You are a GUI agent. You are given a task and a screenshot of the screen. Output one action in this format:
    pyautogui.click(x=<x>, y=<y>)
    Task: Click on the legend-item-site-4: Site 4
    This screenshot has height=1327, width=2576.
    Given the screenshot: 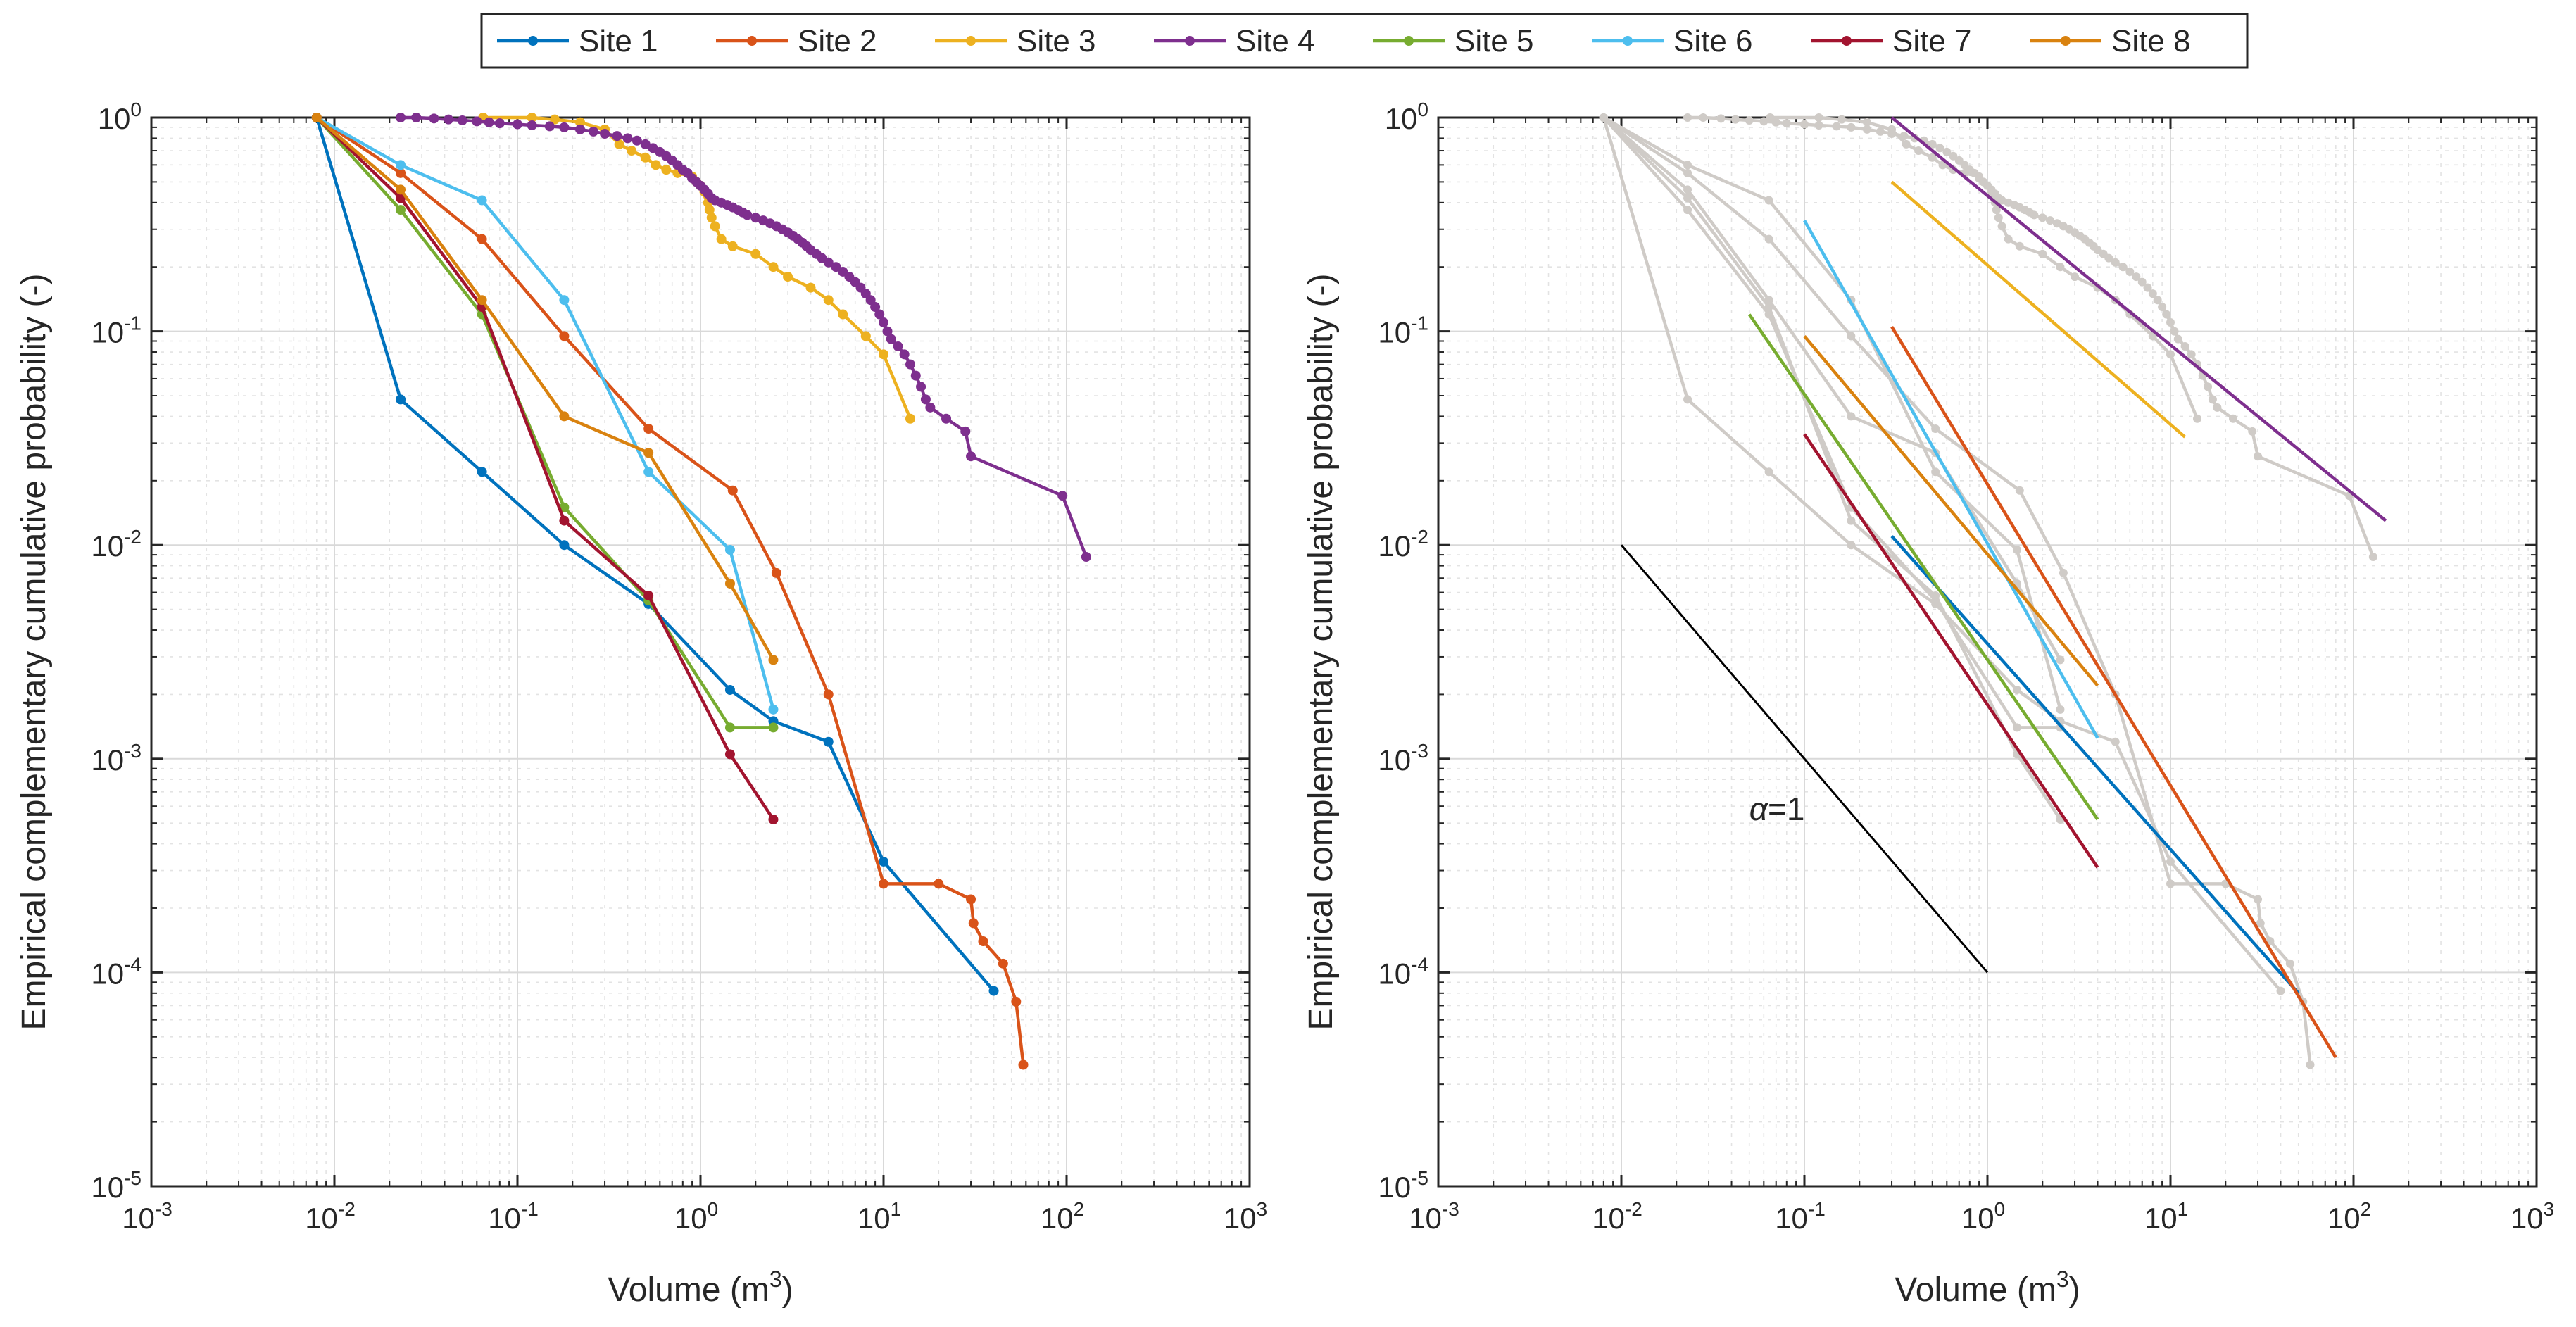 What is the action you would take?
    pyautogui.click(x=1234, y=41)
    